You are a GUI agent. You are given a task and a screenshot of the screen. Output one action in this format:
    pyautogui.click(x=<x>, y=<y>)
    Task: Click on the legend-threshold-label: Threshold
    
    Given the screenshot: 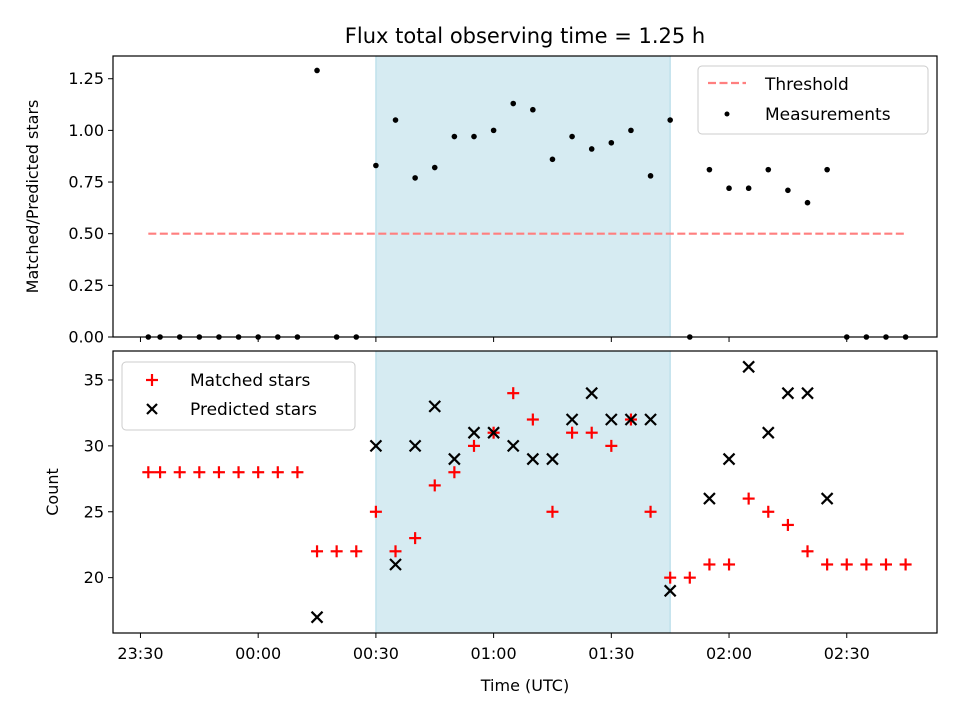 What is the action you would take?
    pyautogui.click(x=806, y=85)
    